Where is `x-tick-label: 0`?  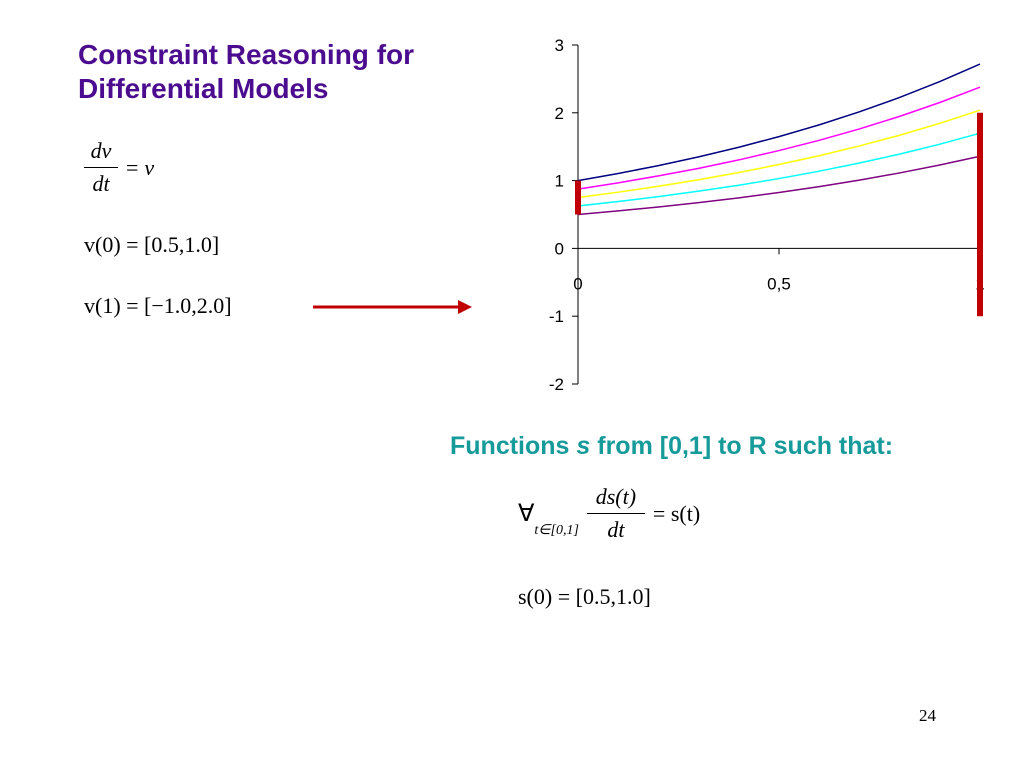 x-tick-label: 0 is located at coordinates (577, 283).